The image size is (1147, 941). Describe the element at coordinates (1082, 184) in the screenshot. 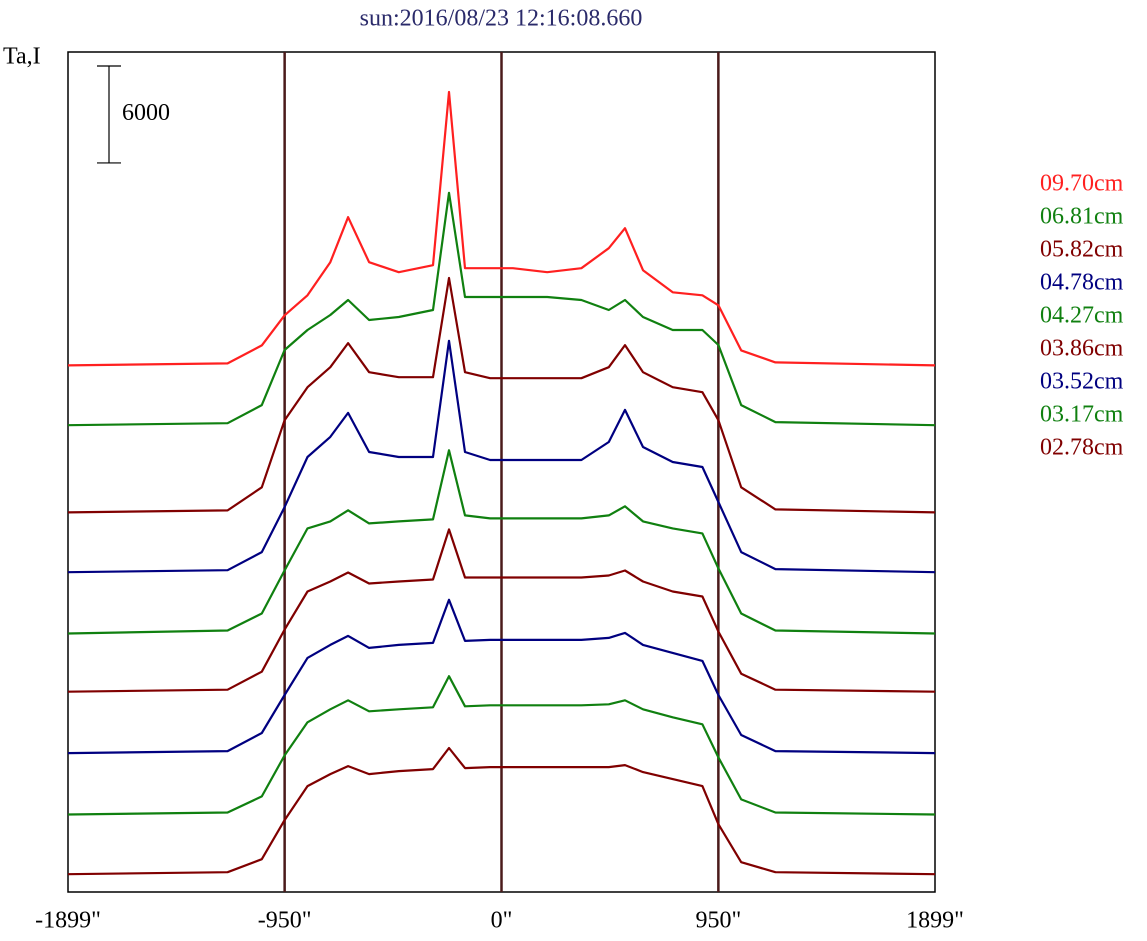

I see `legend-entry: 09.70cm` at that location.